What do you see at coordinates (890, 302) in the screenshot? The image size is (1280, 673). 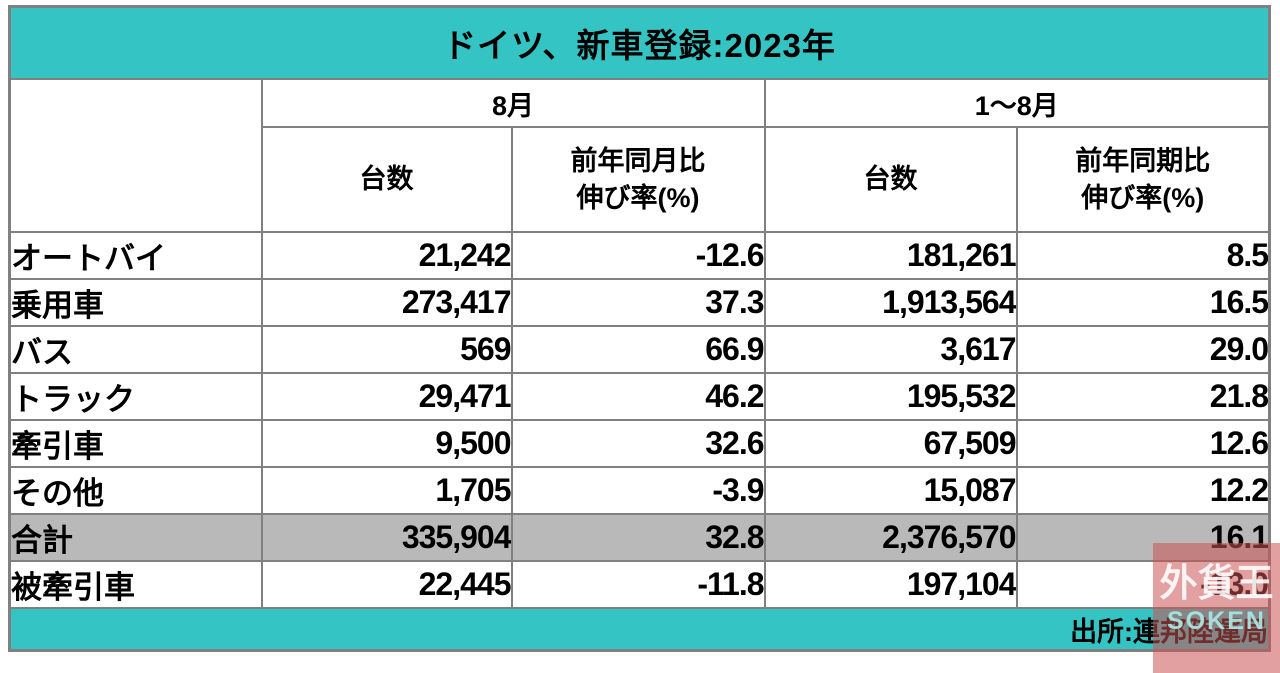 I see `ytd-units-cell: 1,913,564` at bounding box center [890, 302].